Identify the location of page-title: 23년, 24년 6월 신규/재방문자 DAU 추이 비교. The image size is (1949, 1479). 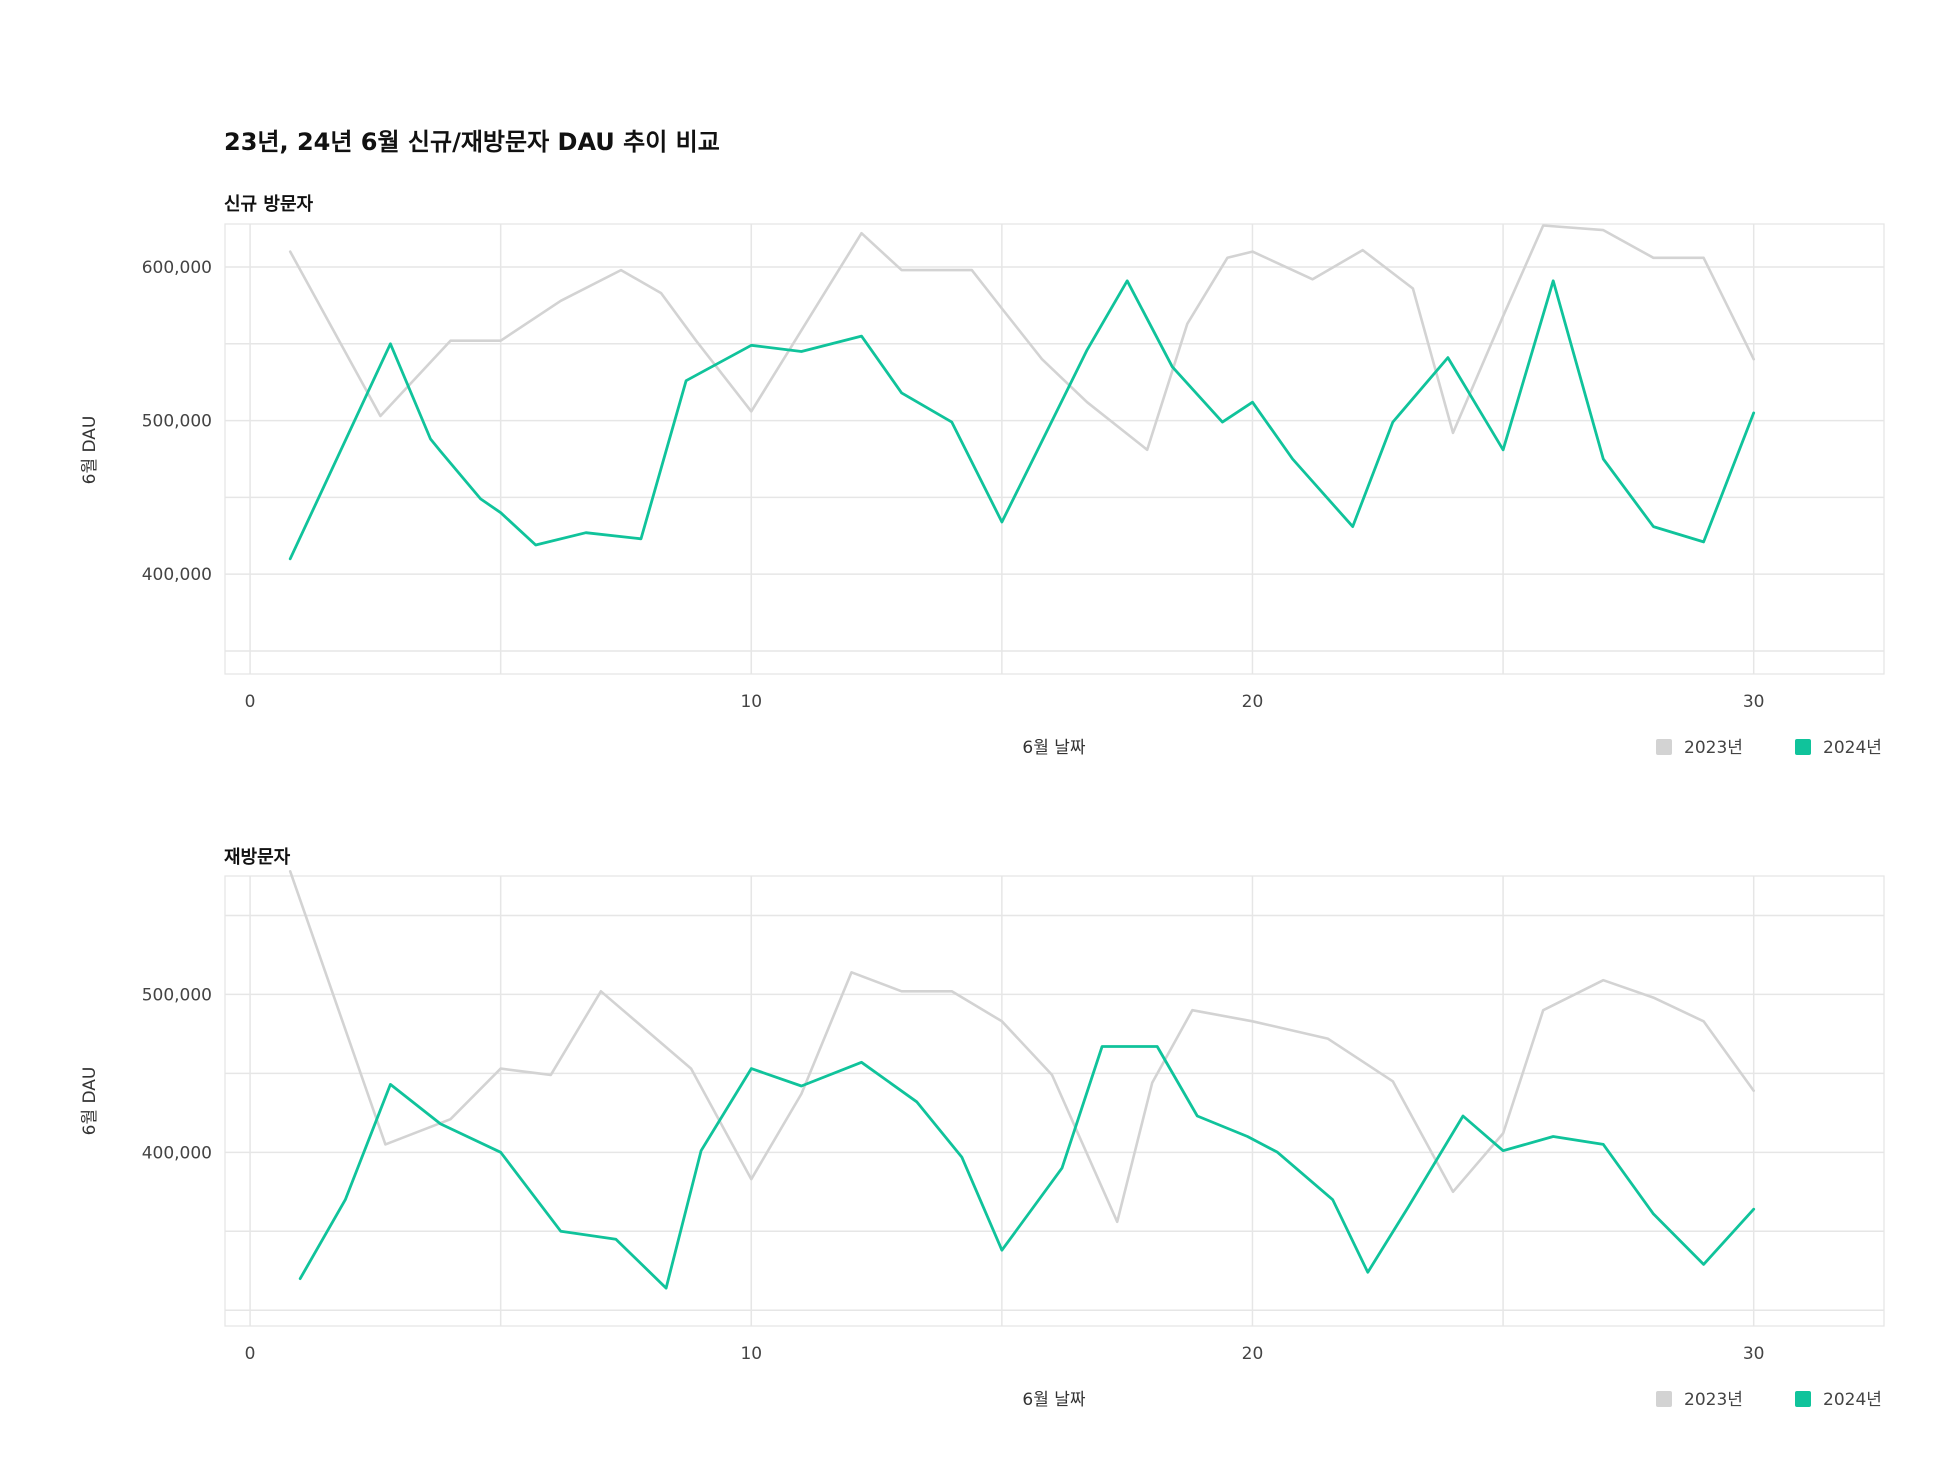
(472, 142).